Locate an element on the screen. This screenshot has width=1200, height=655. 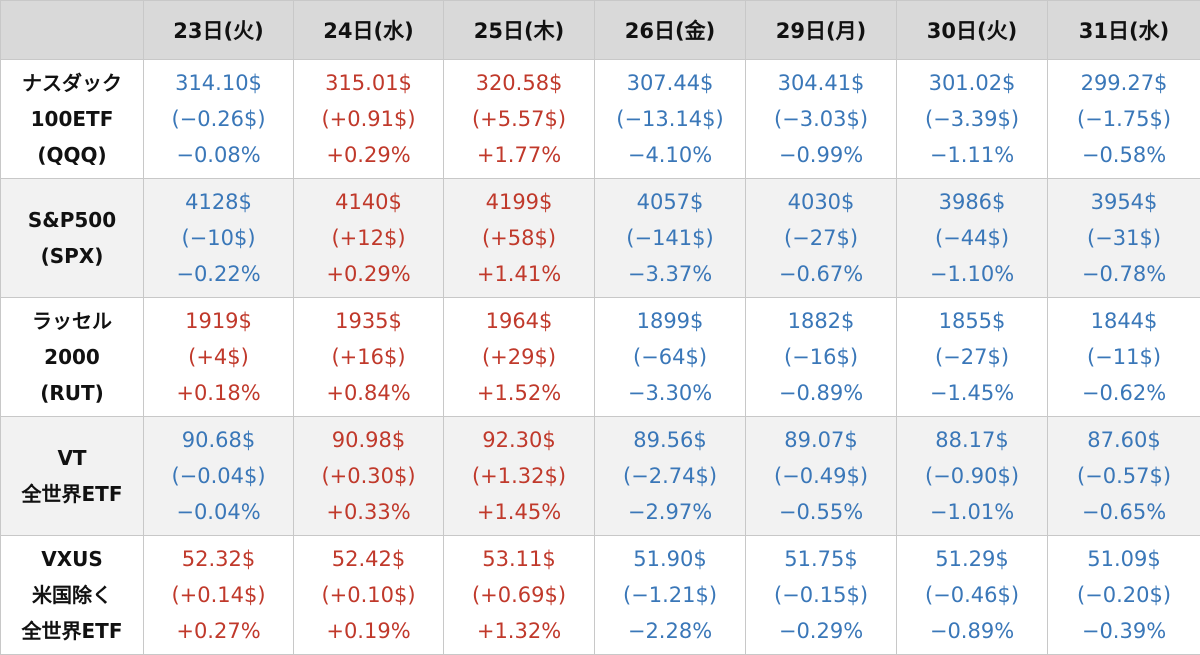
price-cell-change: (−0.15$) is located at coordinates (821, 595).